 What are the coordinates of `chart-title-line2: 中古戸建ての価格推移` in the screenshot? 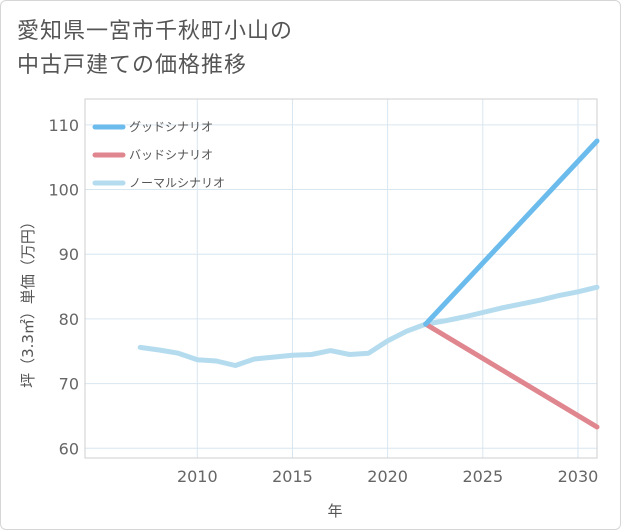 It's located at (132, 65).